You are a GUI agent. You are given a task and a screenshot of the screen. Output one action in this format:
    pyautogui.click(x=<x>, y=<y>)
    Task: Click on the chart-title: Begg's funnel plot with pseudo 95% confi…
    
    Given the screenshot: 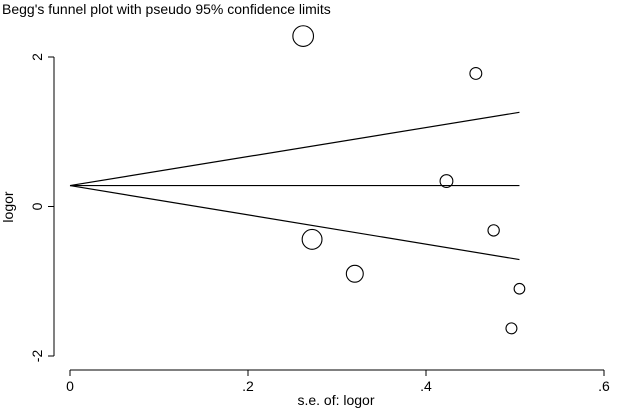 What is the action you would take?
    pyautogui.click(x=166, y=9)
    